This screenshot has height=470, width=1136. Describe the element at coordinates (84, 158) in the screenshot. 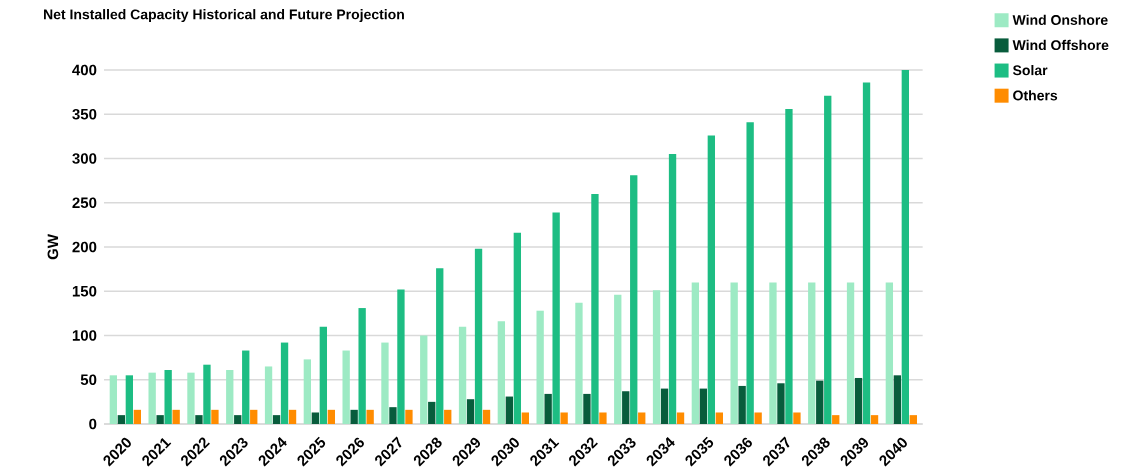

I see `y-tick-label: 300` at that location.